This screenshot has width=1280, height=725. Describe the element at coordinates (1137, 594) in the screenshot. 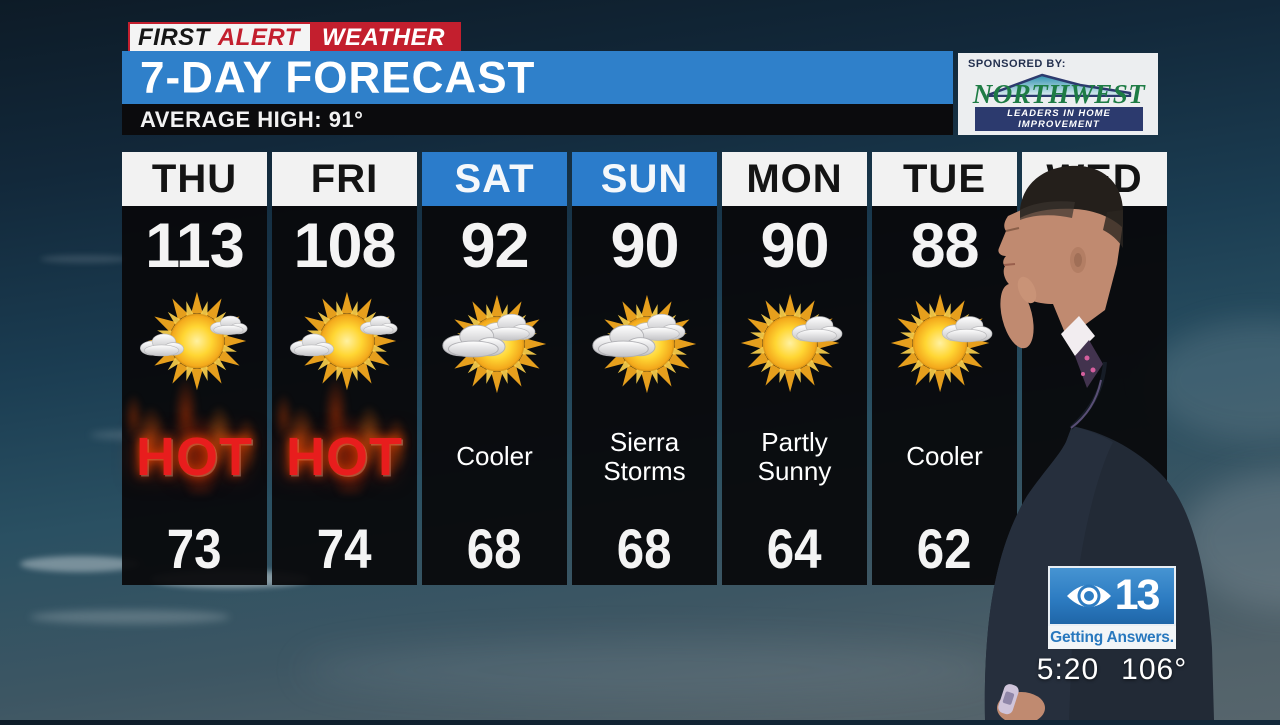

I see `channel-number: 13` at that location.